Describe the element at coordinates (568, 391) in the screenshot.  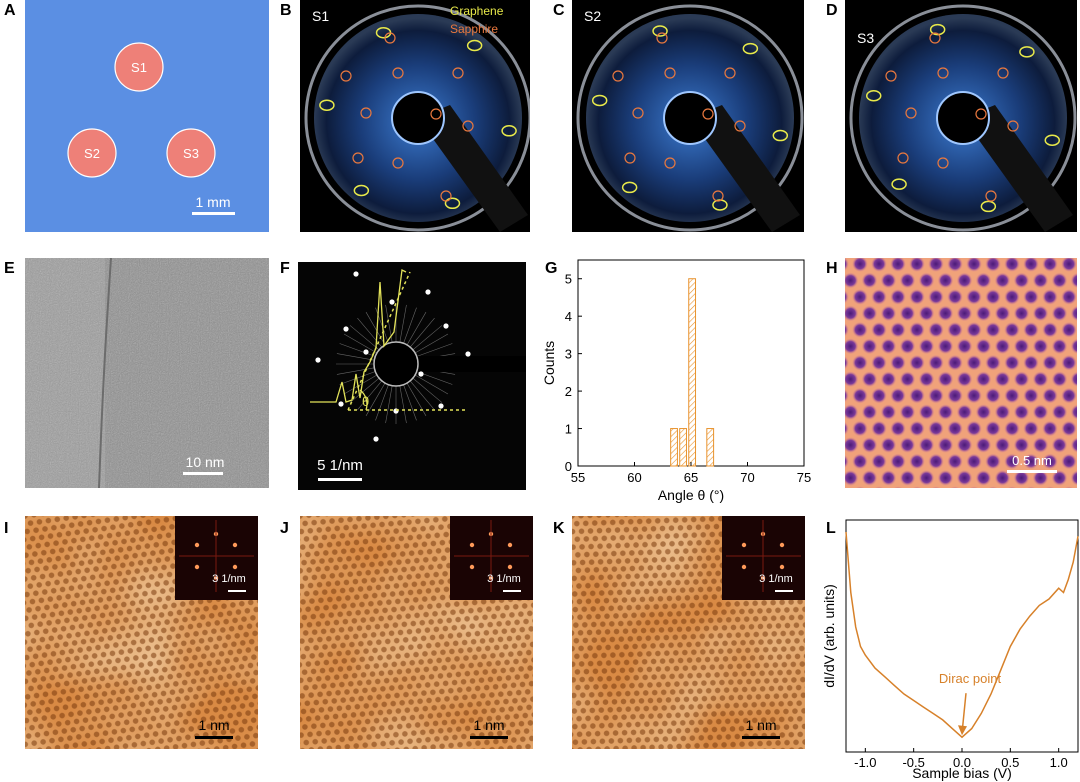
I see `y-tick-label: 2` at that location.